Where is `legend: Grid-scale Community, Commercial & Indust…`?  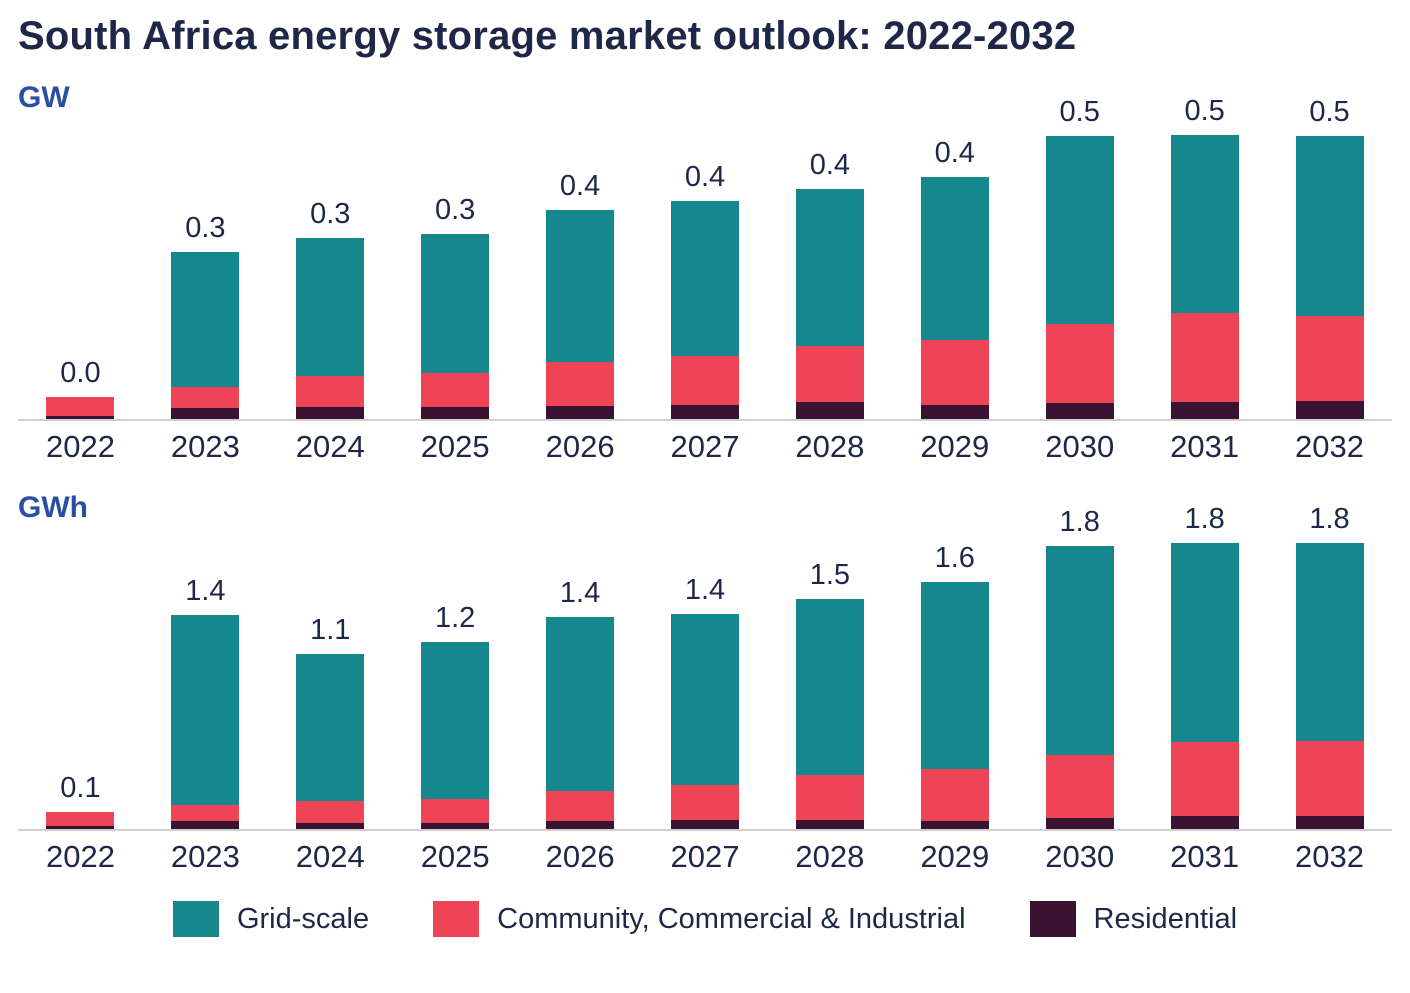 legend: Grid-scale Community, Commercial & Indust… is located at coordinates (705, 919).